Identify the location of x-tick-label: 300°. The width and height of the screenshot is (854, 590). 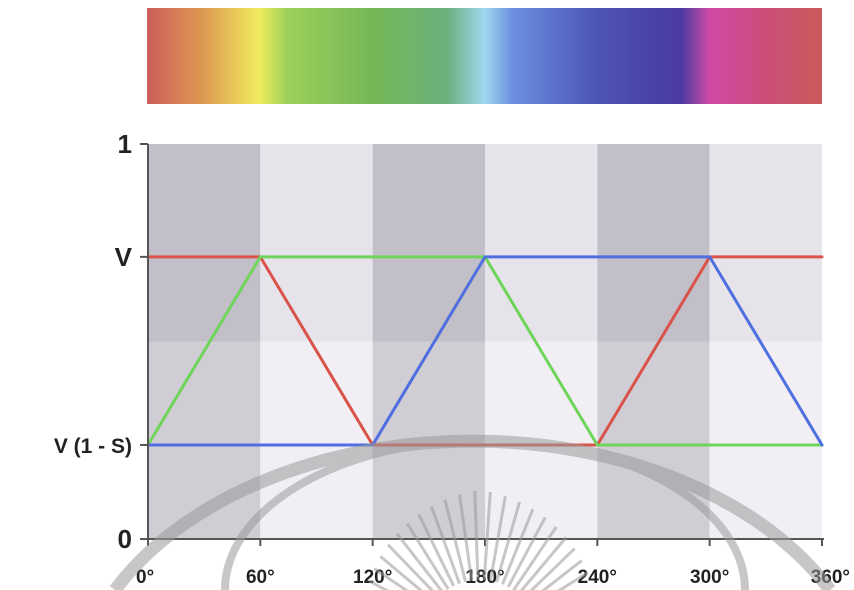
(709, 577).